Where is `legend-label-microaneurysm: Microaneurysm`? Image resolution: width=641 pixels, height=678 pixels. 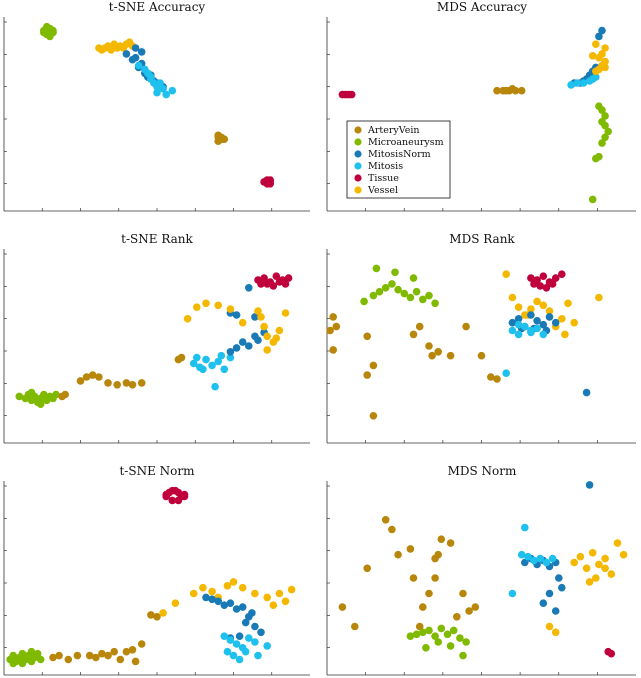
legend-label-microaneurysm: Microaneurysm is located at coordinates (406, 142).